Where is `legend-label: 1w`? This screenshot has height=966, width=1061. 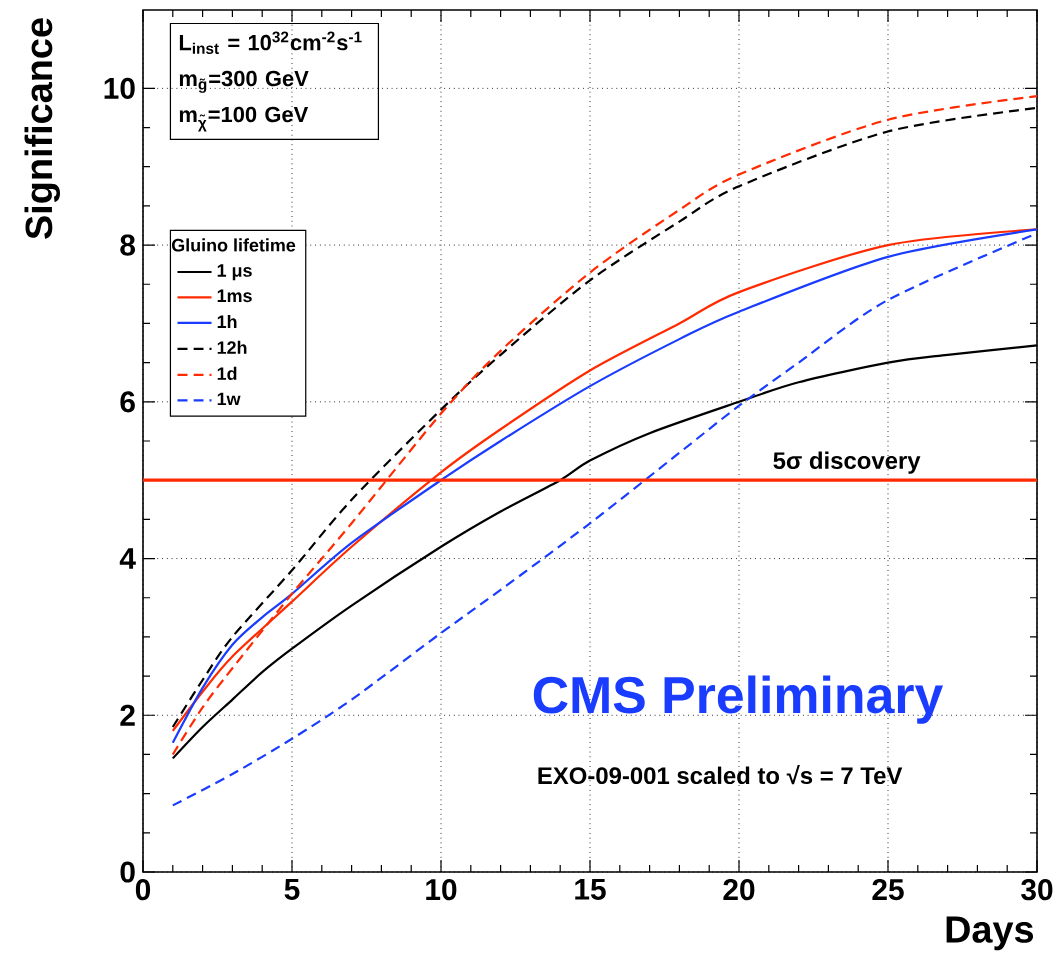
legend-label: 1w is located at coordinates (229, 399).